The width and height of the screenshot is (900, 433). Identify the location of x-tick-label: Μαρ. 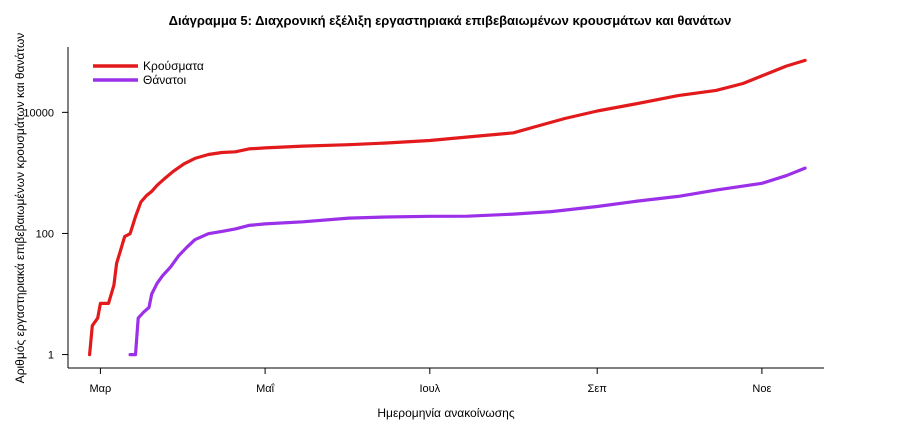
(101, 389).